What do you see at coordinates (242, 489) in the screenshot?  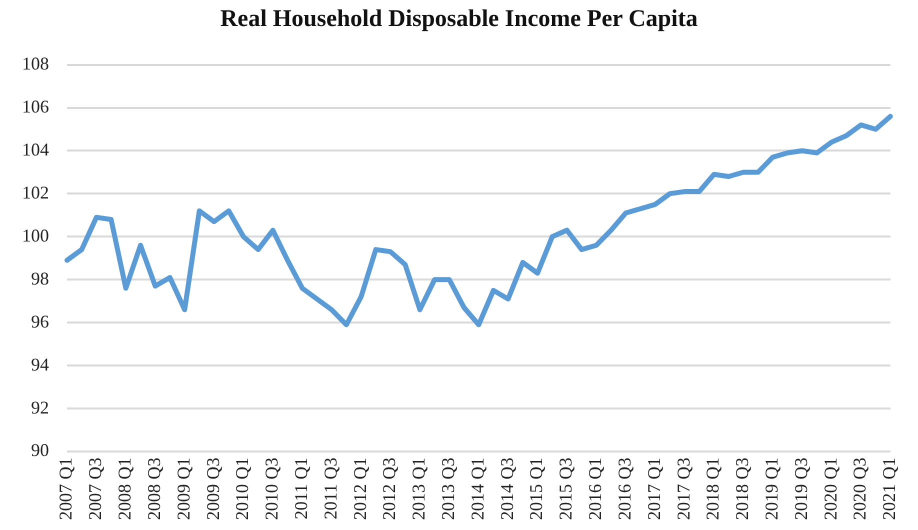 I see `x-tick-label: 2010 Q1` at bounding box center [242, 489].